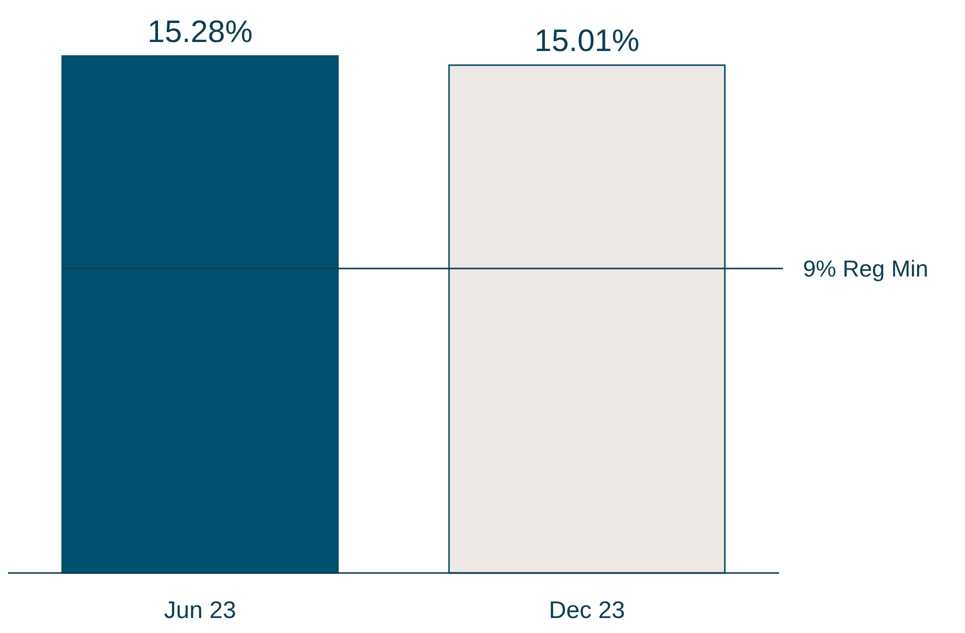  What do you see at coordinates (865, 269) in the screenshot?
I see `ref-line-label: 9% Reg Min` at bounding box center [865, 269].